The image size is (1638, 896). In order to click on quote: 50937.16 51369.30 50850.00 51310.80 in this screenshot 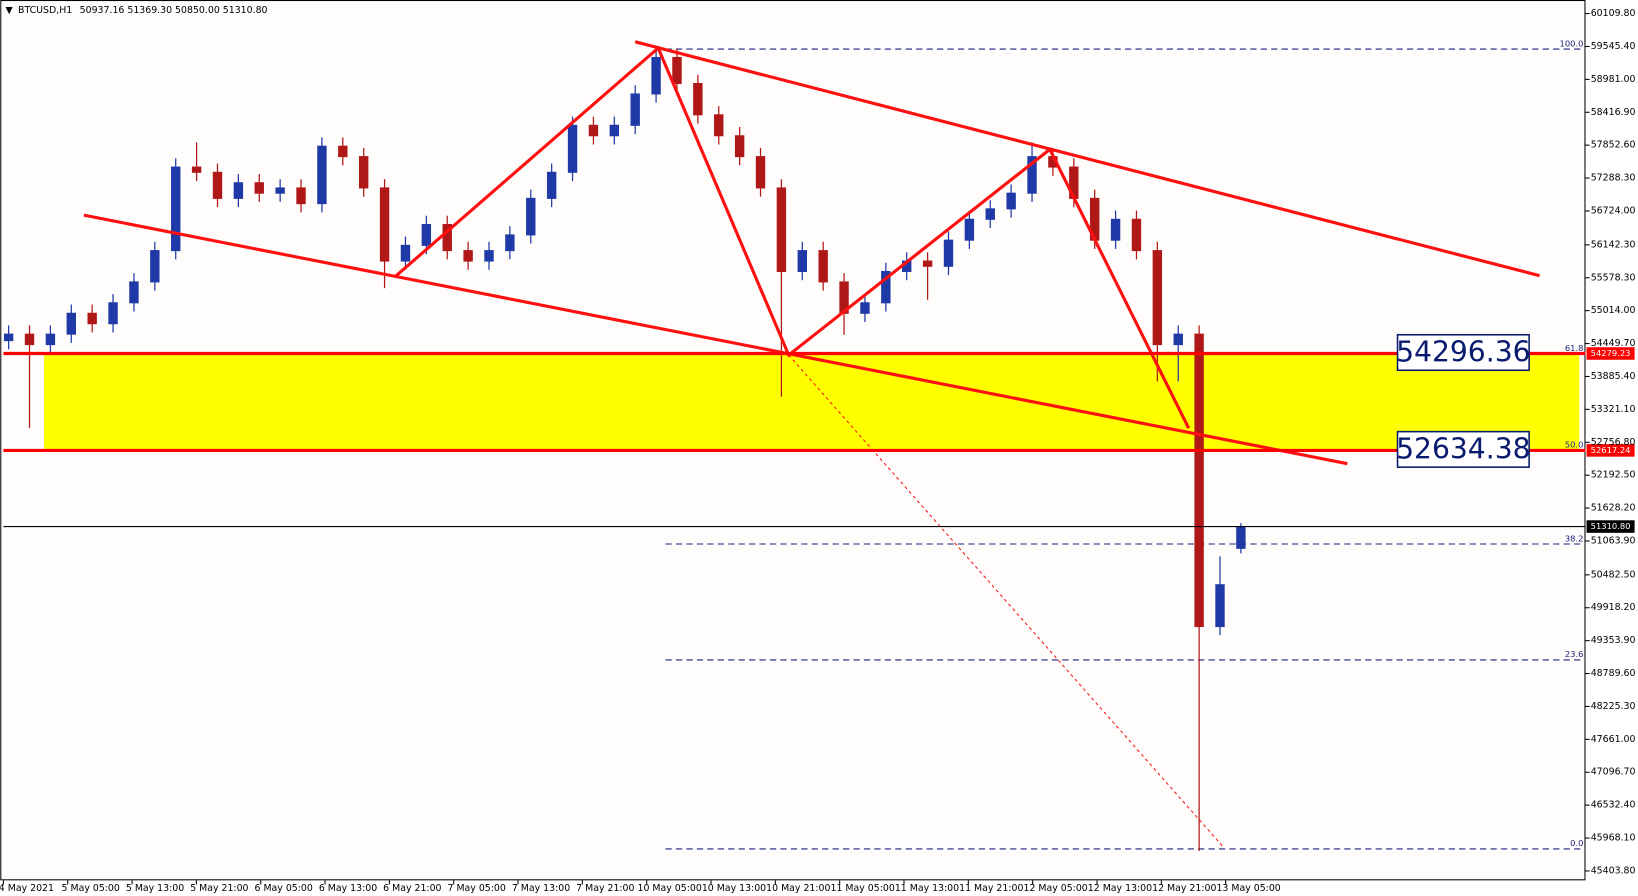, I will do `click(174, 10)`.